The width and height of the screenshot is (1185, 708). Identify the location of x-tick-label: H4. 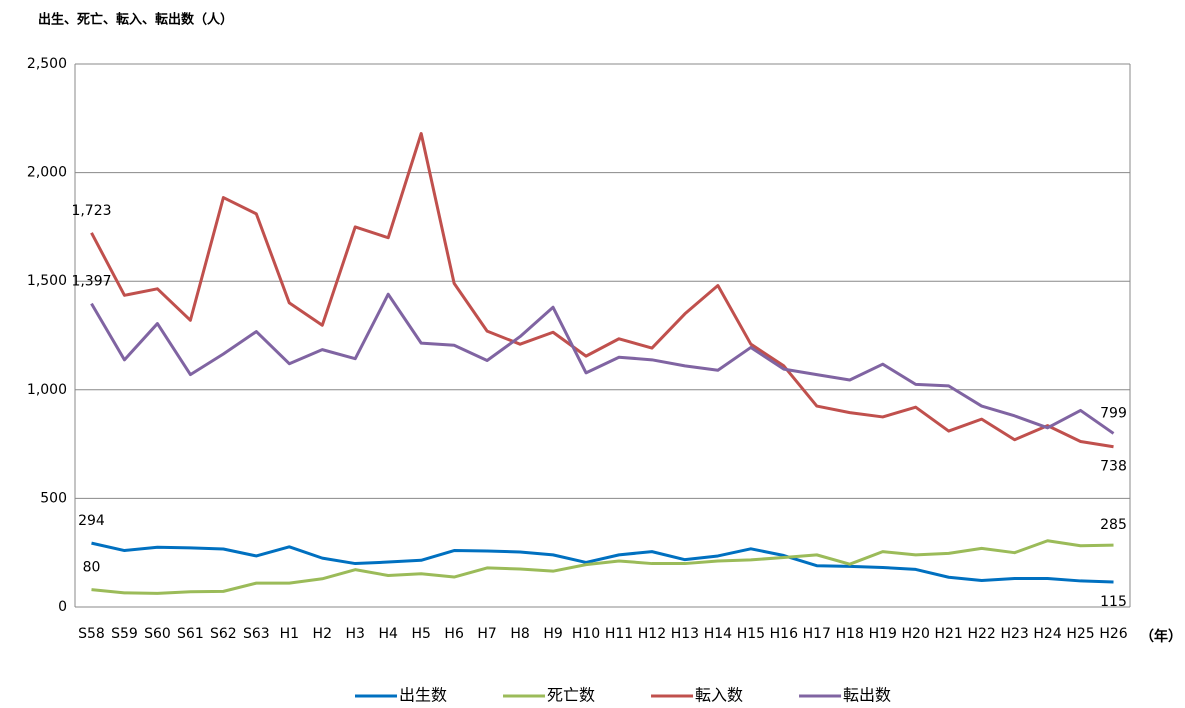
(388, 634).